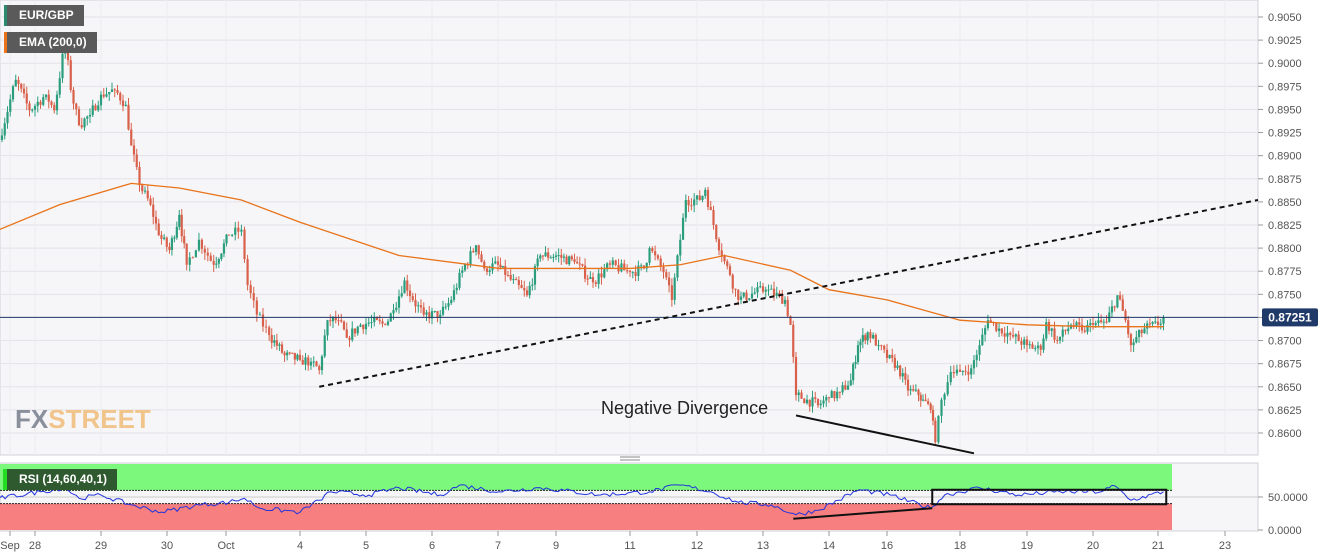 The image size is (1331, 558). Describe the element at coordinates (1225, 546) in the screenshot. I see `x-tick-label: 23` at that location.